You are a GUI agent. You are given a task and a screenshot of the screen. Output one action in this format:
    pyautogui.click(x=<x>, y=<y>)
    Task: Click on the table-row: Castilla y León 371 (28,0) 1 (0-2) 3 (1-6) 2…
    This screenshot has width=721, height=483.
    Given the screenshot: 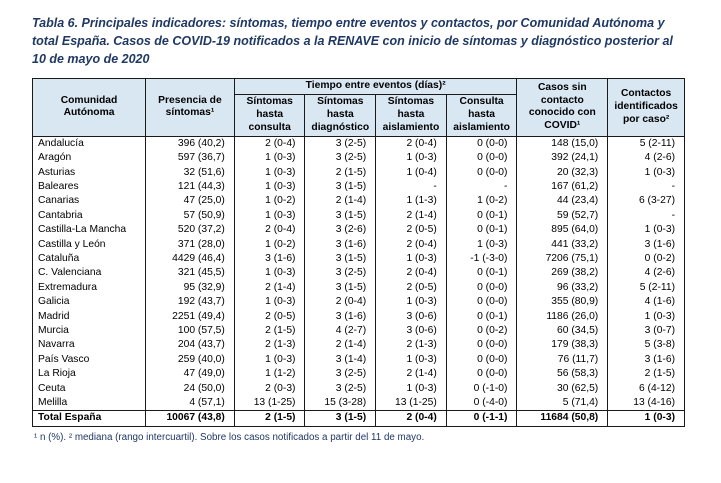 What is the action you would take?
    pyautogui.click(x=358, y=244)
    